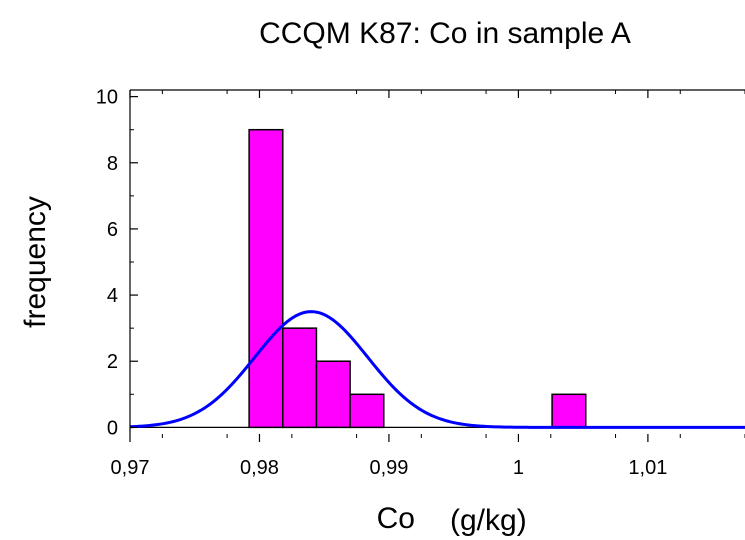 Image resolution: width=745 pixels, height=540 pixels. What do you see at coordinates (647, 468) in the screenshot?
I see `x-tick-label: 1,01` at bounding box center [647, 468].